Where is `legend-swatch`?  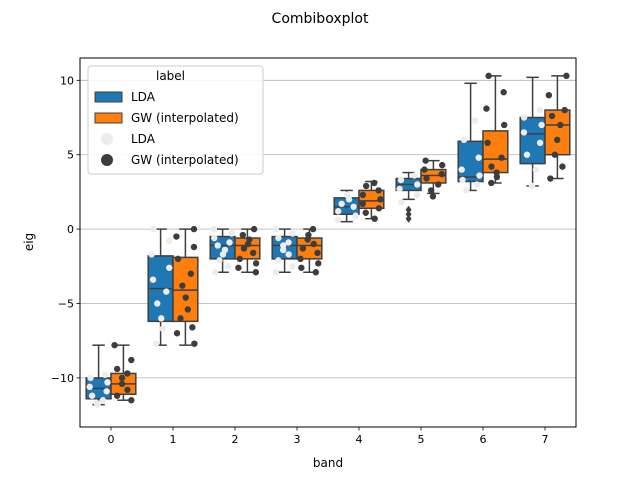
legend-swatch is located at coordinates (108, 97).